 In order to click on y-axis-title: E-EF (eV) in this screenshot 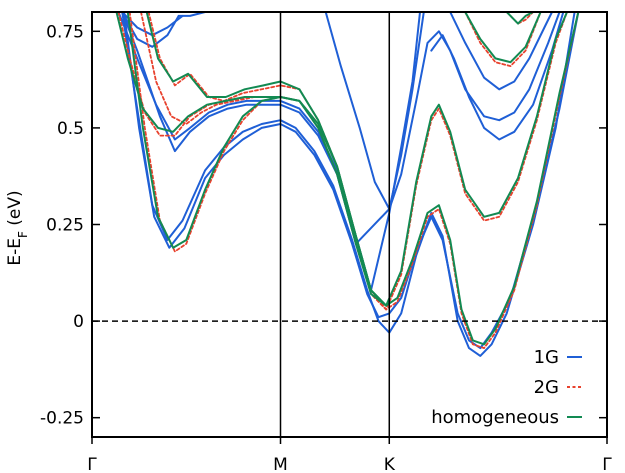, I will do `click(17, 227)`.